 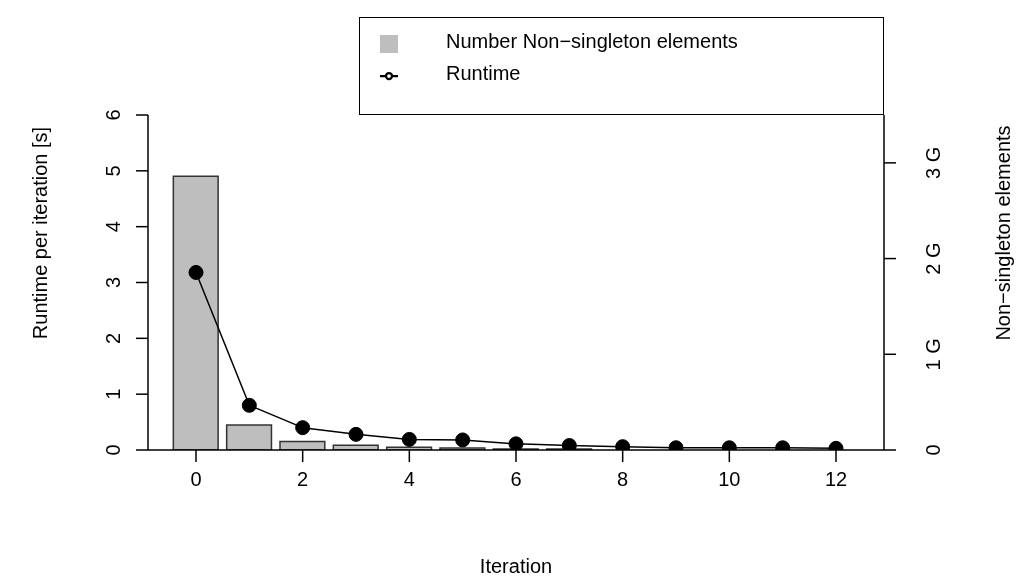 What do you see at coordinates (113, 115) in the screenshot?
I see `y-tick-label: 6` at bounding box center [113, 115].